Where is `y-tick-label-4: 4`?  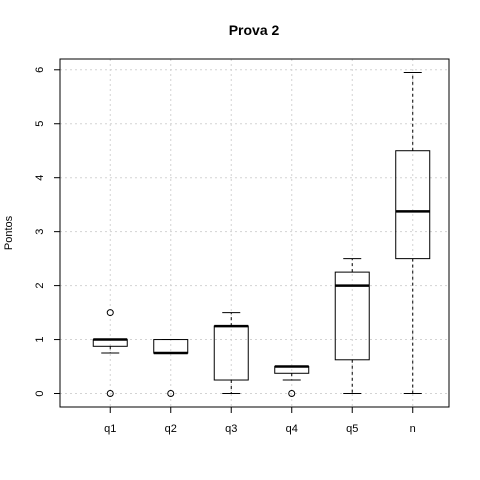 y-tick-label-4: 4 is located at coordinates (40, 178).